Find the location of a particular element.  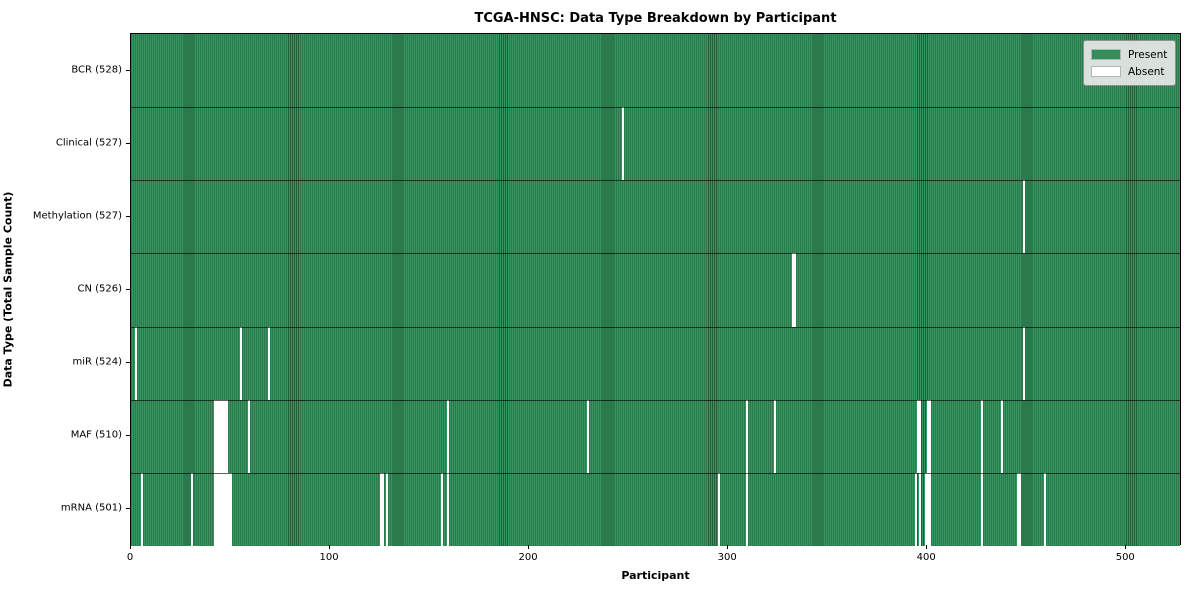

y-tick-label-methylation: Methylation (527) is located at coordinates (77, 216).